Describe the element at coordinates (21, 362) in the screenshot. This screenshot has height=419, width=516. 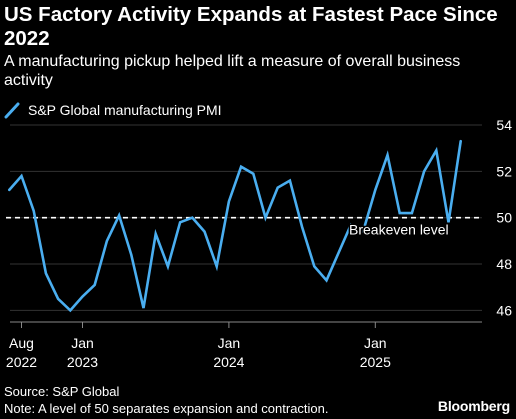
I see `x-tick-label: 2022` at that location.